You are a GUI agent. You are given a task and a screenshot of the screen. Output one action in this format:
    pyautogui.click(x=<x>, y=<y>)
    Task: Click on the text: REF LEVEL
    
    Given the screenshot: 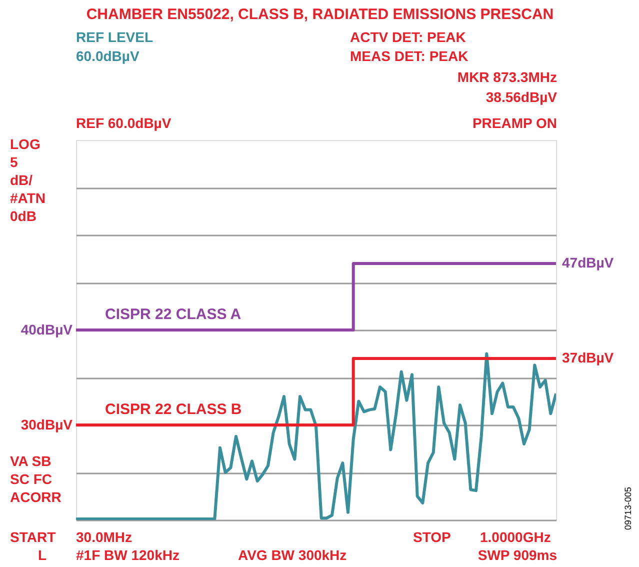 What is the action you would take?
    pyautogui.click(x=115, y=37)
    